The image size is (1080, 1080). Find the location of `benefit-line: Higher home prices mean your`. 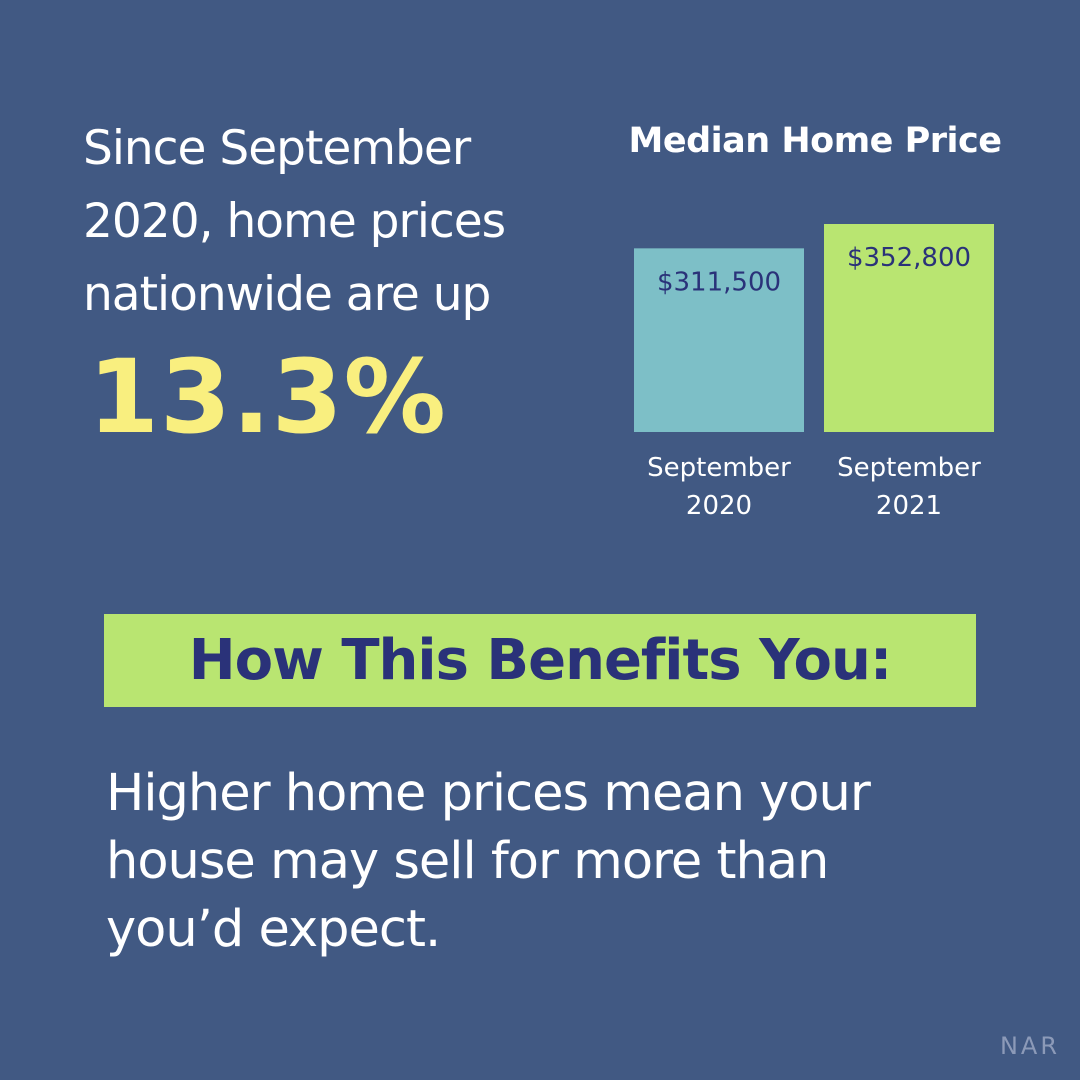

benefit-line: Higher home prices mean your is located at coordinates (488, 793).